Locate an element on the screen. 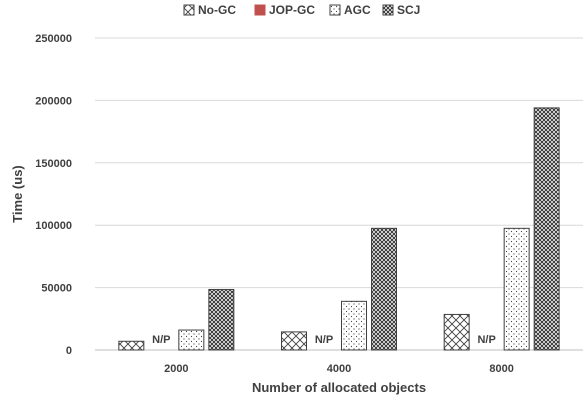 The height and width of the screenshot is (403, 584). legend: No-GC JOP-GC AGC SCJ is located at coordinates (301, 10).